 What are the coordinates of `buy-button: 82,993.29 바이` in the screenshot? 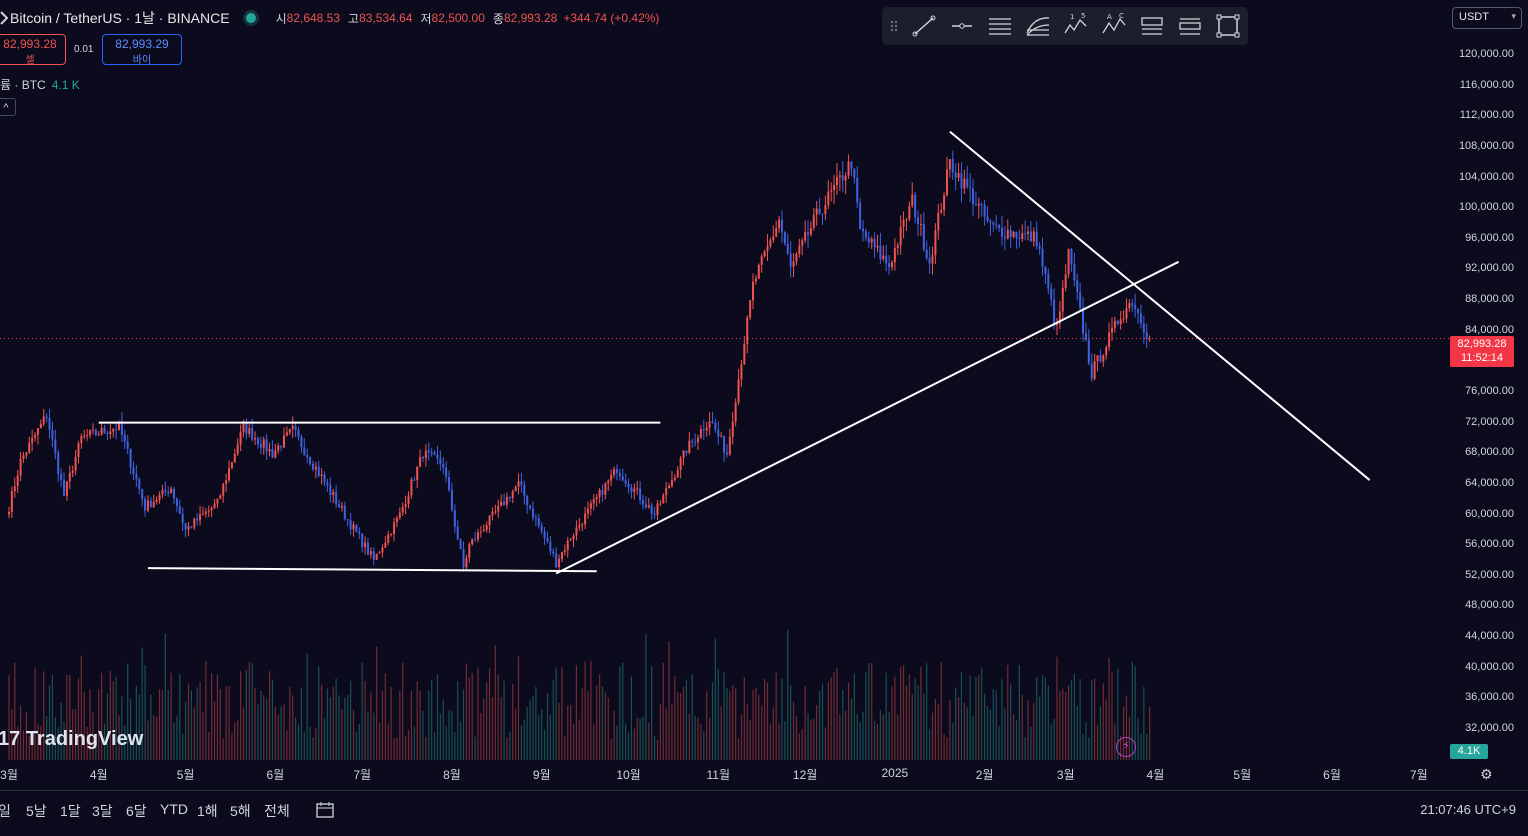 It's located at (142, 50).